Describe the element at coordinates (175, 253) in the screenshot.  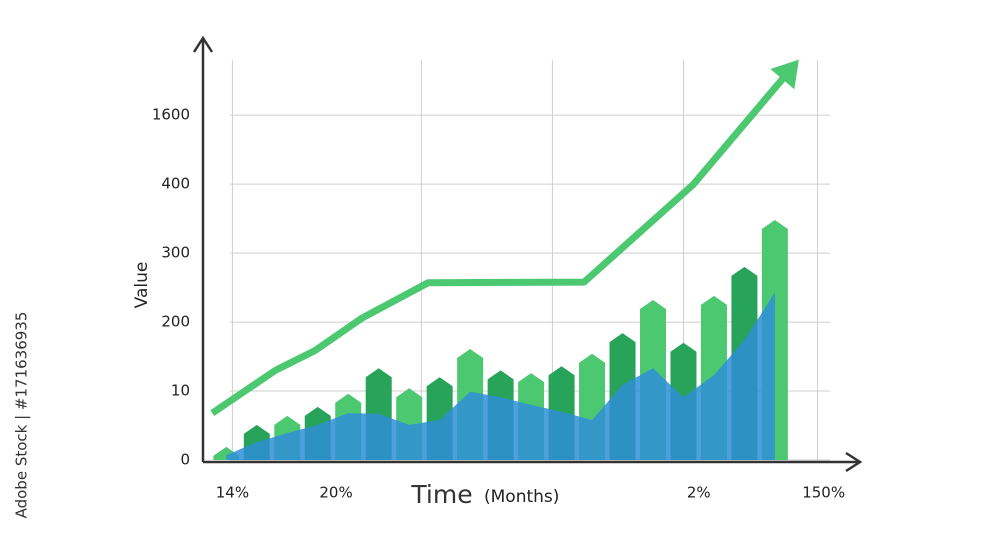
I see `y-tick-label: 300` at that location.